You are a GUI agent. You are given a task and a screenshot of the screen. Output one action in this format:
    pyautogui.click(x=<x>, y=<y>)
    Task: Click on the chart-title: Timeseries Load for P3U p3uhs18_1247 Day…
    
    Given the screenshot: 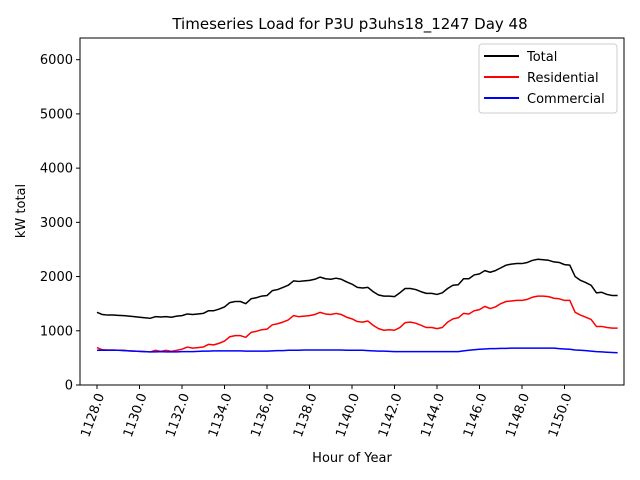 What is the action you would take?
    pyautogui.click(x=349, y=24)
    